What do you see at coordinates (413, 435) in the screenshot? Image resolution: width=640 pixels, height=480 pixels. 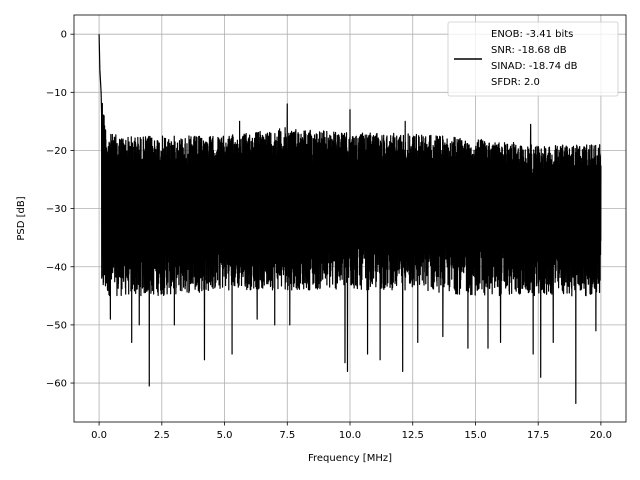 I see `x-tick-label: 12.5` at bounding box center [413, 435].